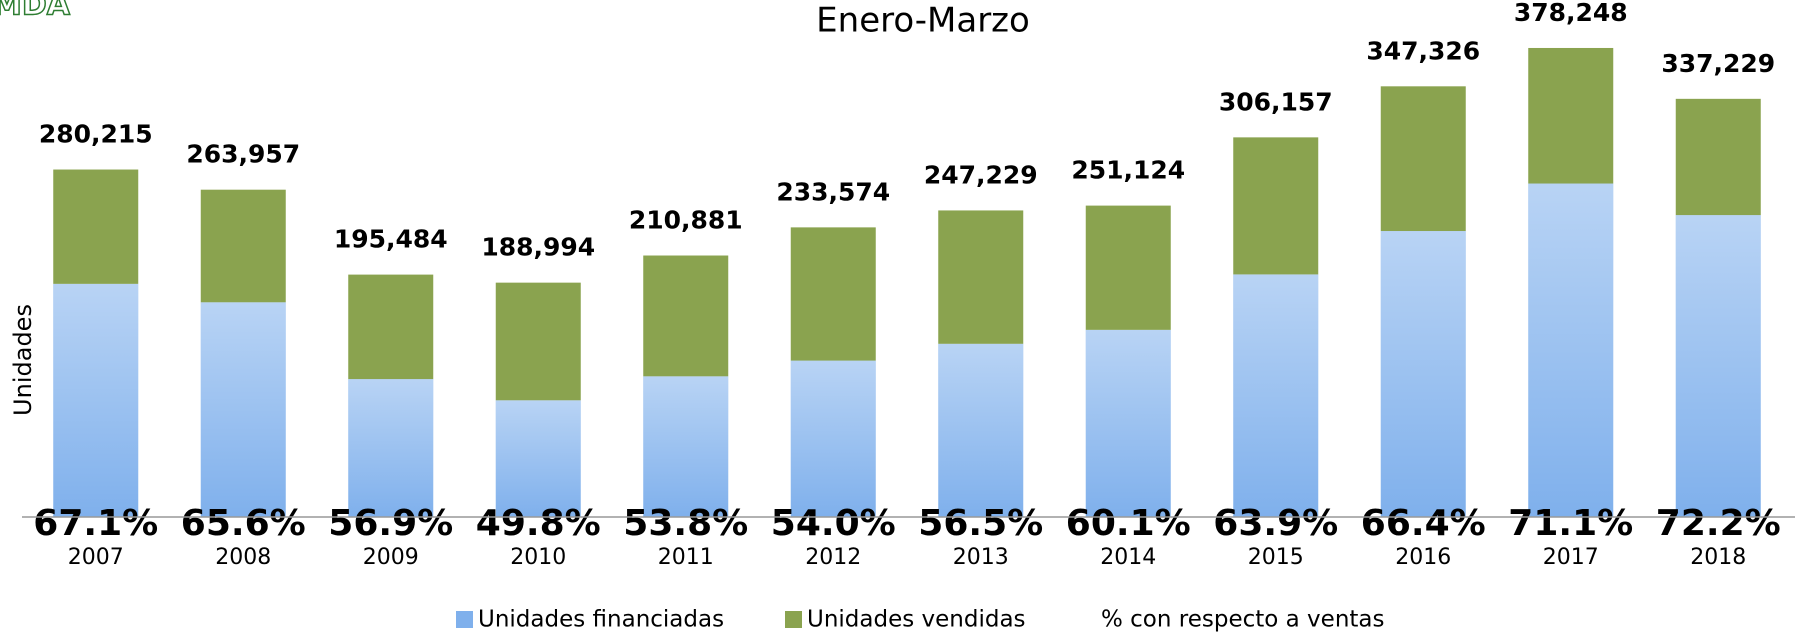 This screenshot has width=1795, height=633. I want to click on percent-label: 53.8%, so click(685, 523).